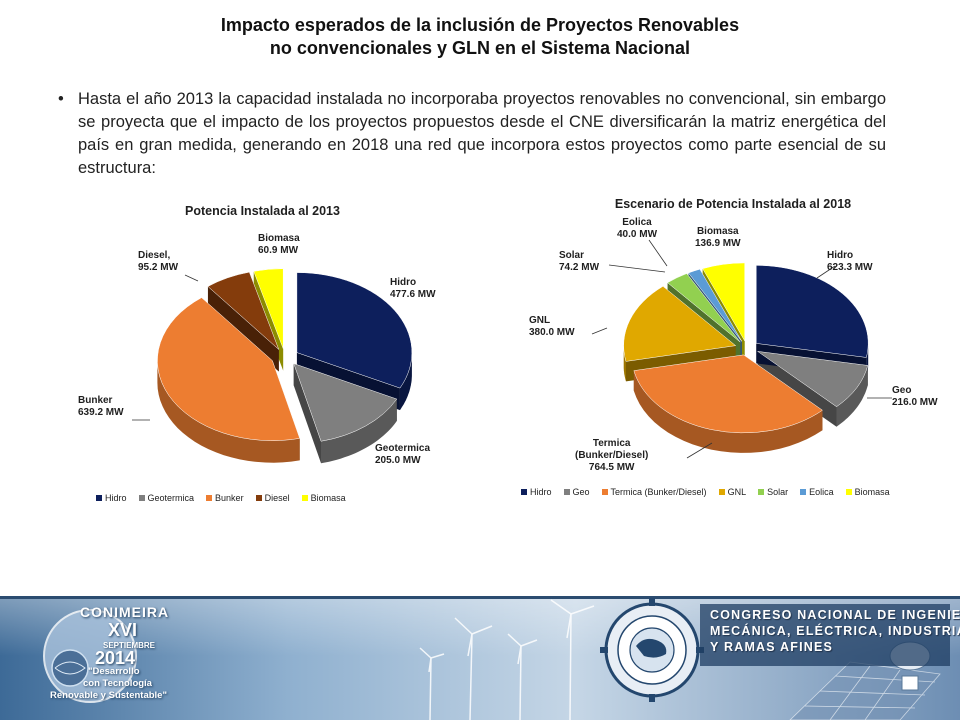  I want to click on label-2018-biomasa-value: 136.9 MW, so click(718, 243).